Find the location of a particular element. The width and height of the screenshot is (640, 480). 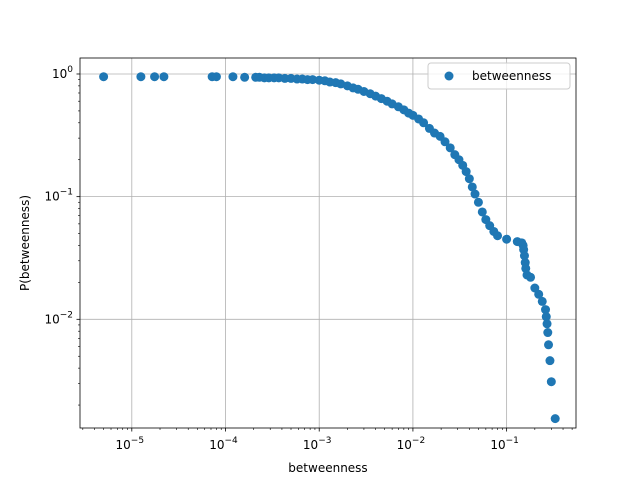

legend: betweenness is located at coordinates (499, 76).